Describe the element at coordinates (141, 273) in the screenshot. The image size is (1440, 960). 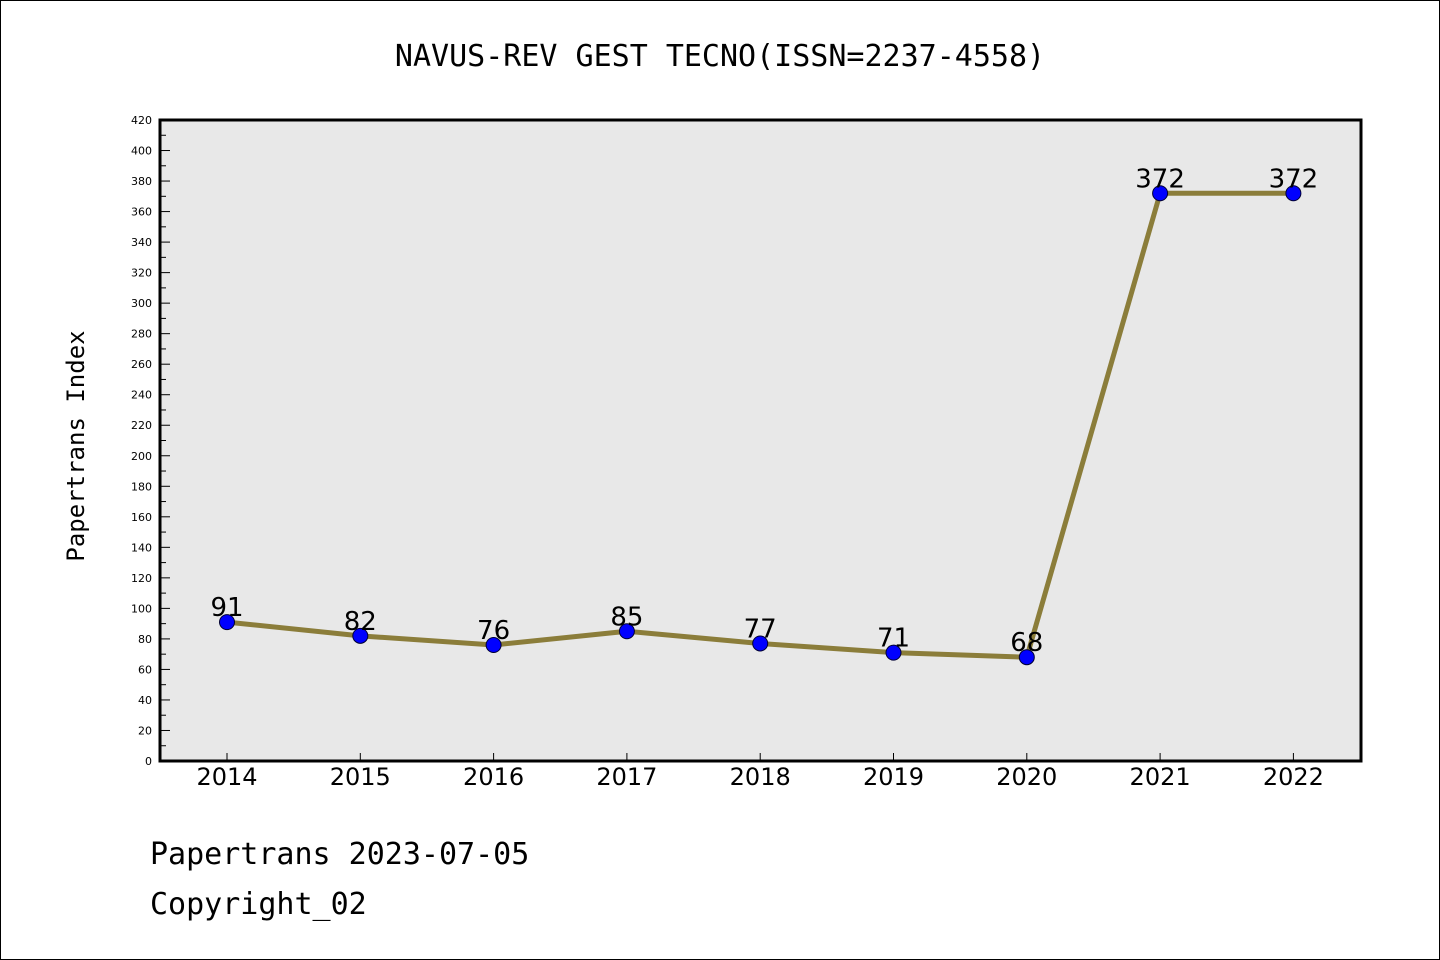
I see `y-tick-label: 320` at that location.